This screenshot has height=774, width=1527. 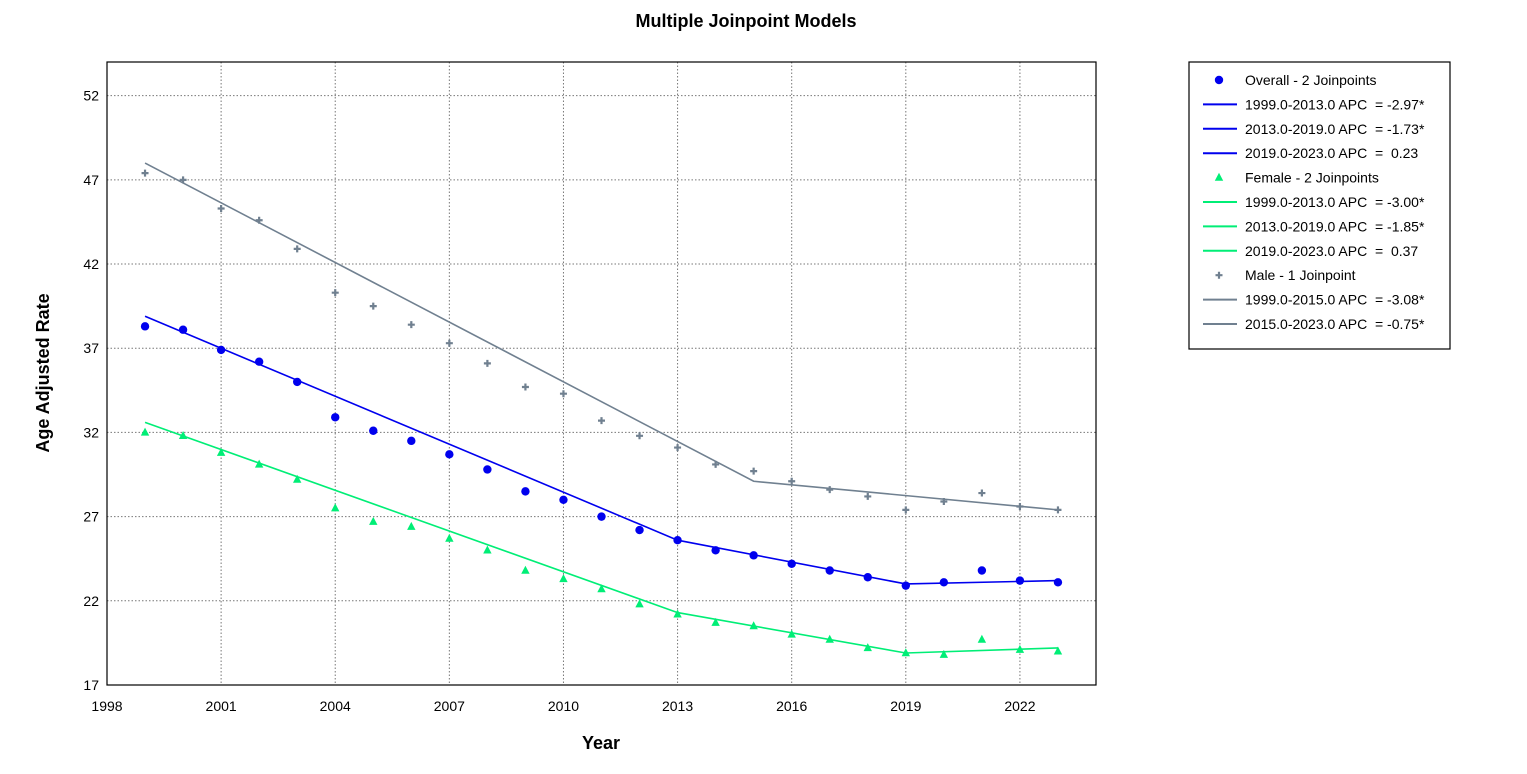 What do you see at coordinates (1335, 226) in the screenshot?
I see `legend-segment-label: 2013.0-2019.0 APC = -1.85*` at bounding box center [1335, 226].